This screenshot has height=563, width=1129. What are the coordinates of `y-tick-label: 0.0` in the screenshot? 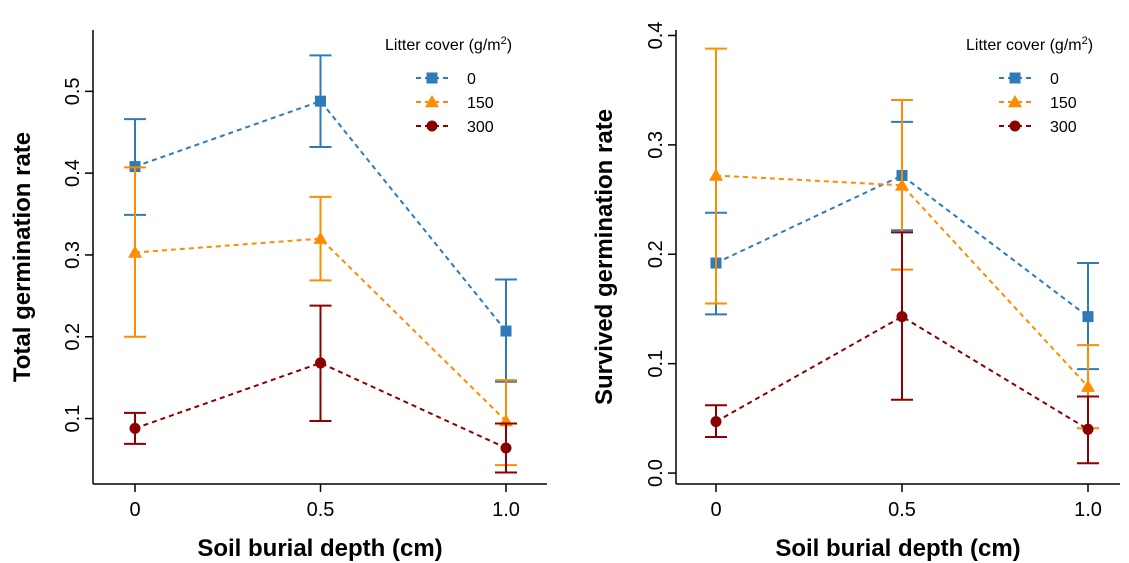 It's located at (656, 473).